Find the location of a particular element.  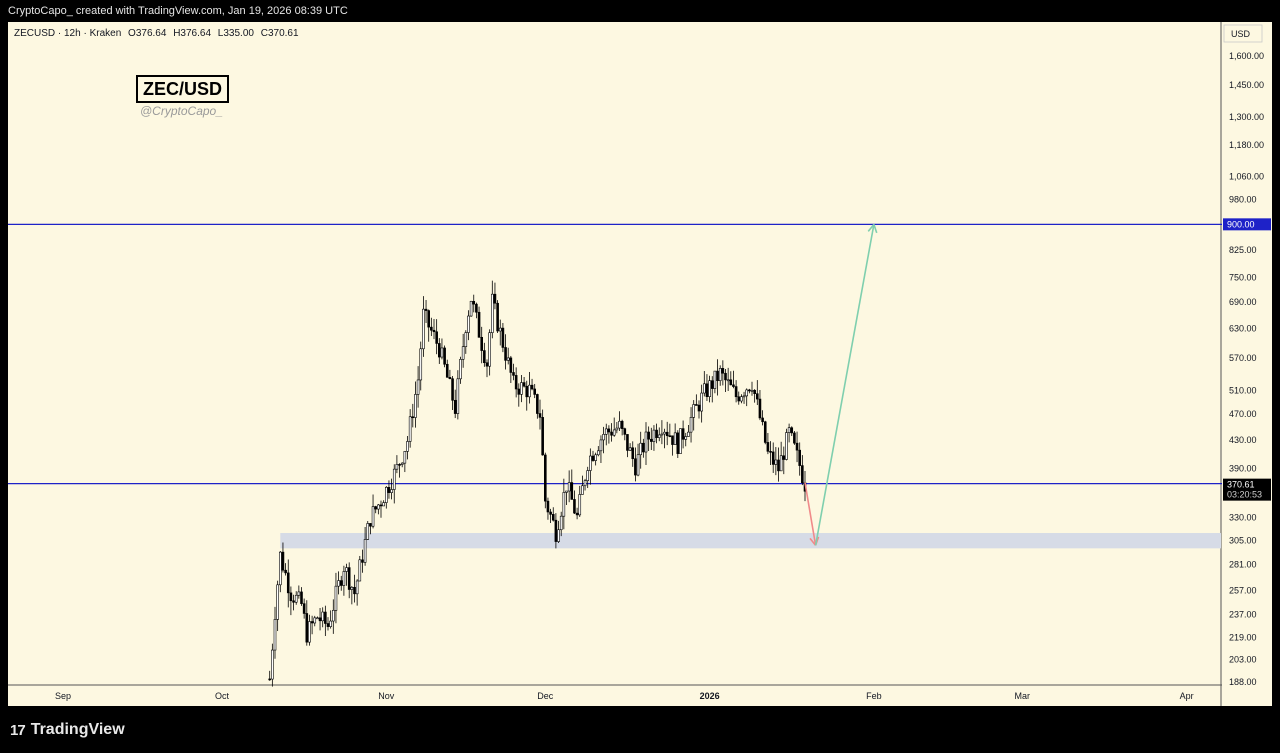

y-tick-label: 750.00 is located at coordinates (1243, 278).